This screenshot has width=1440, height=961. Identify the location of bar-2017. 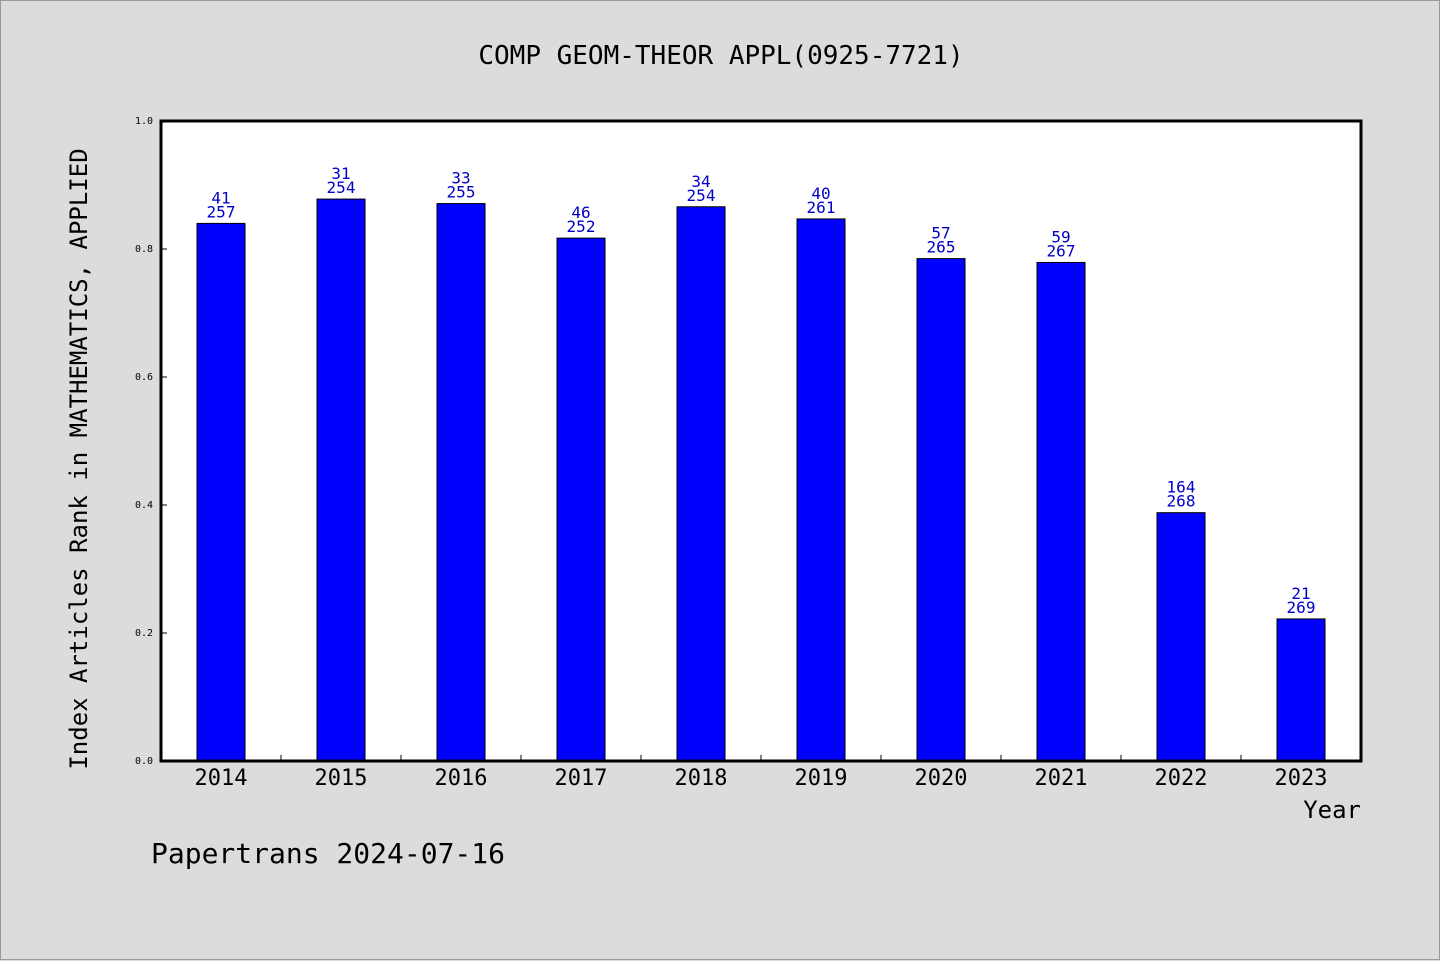
(581, 499).